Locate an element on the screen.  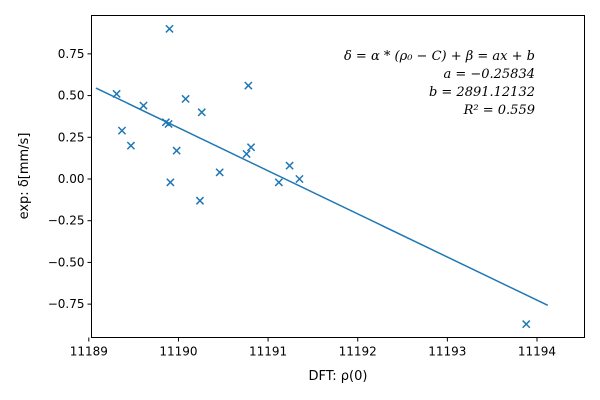
y-tick-label: −0.25 is located at coordinates (66, 221).